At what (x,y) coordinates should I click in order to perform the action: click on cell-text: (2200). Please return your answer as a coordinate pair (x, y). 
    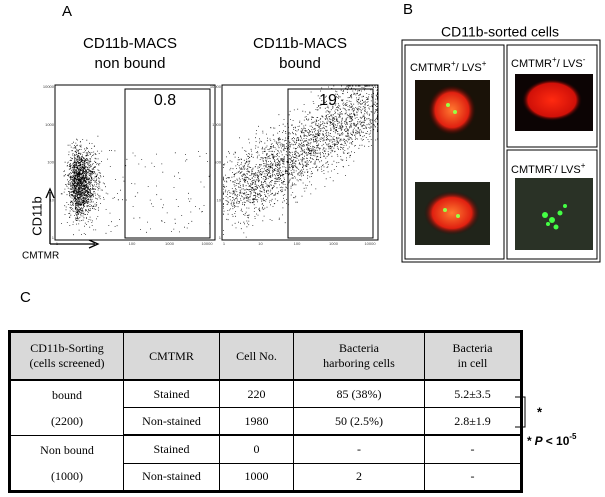
    Looking at the image, I should click on (67, 420).